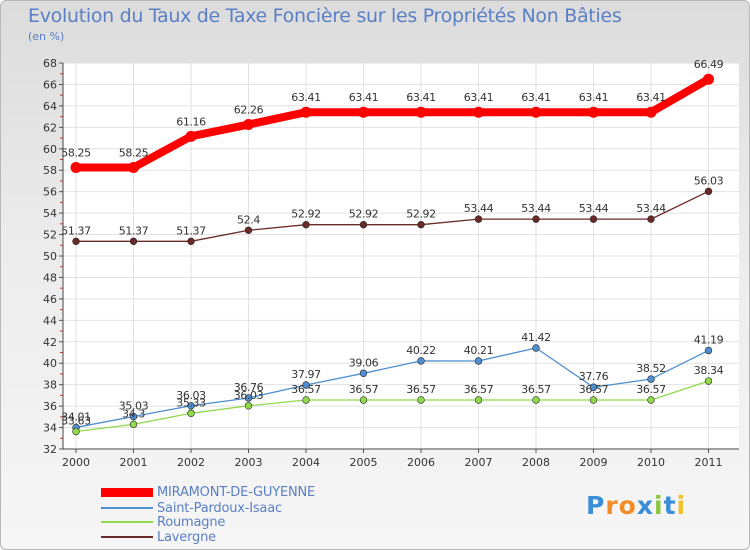  I want to click on data-label: 34.3, so click(133, 413).